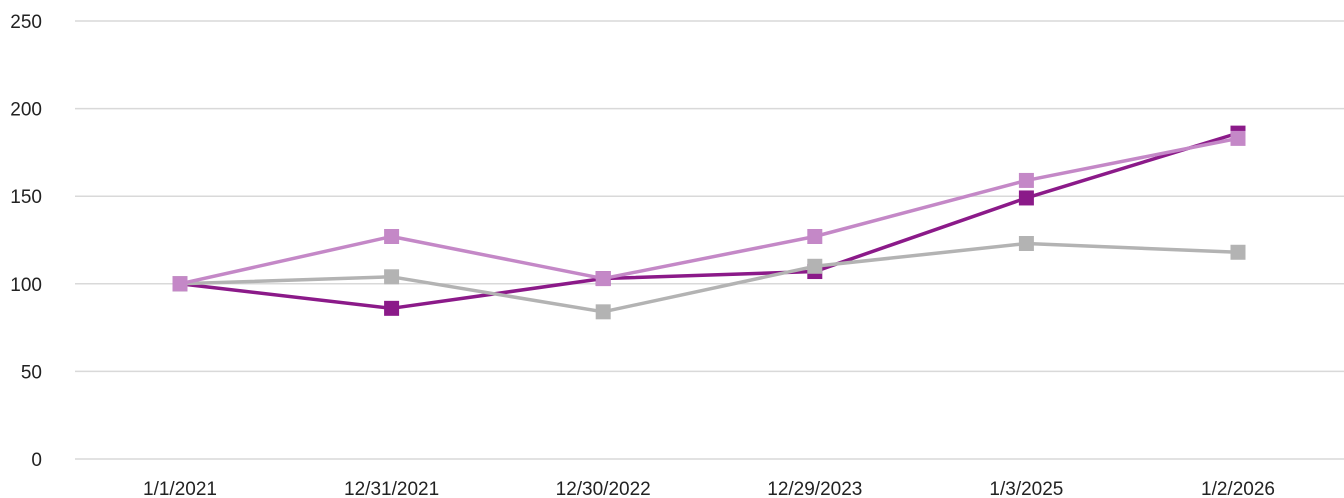 The width and height of the screenshot is (1344, 498). What do you see at coordinates (709, 277) in the screenshot?
I see `series-3-line` at bounding box center [709, 277].